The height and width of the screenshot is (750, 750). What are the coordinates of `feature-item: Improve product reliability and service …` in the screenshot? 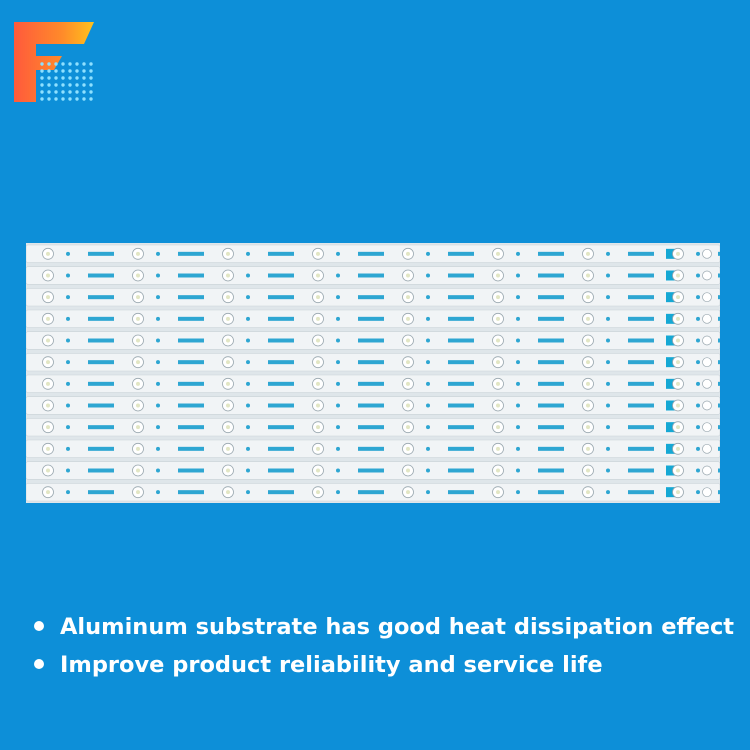 It's located at (384, 665).